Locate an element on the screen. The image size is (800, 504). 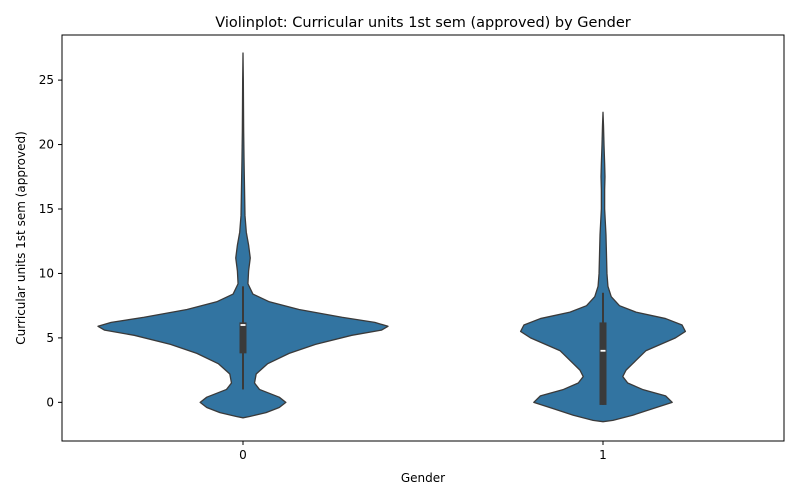
y-tick-label: 10 is located at coordinates (46, 273).